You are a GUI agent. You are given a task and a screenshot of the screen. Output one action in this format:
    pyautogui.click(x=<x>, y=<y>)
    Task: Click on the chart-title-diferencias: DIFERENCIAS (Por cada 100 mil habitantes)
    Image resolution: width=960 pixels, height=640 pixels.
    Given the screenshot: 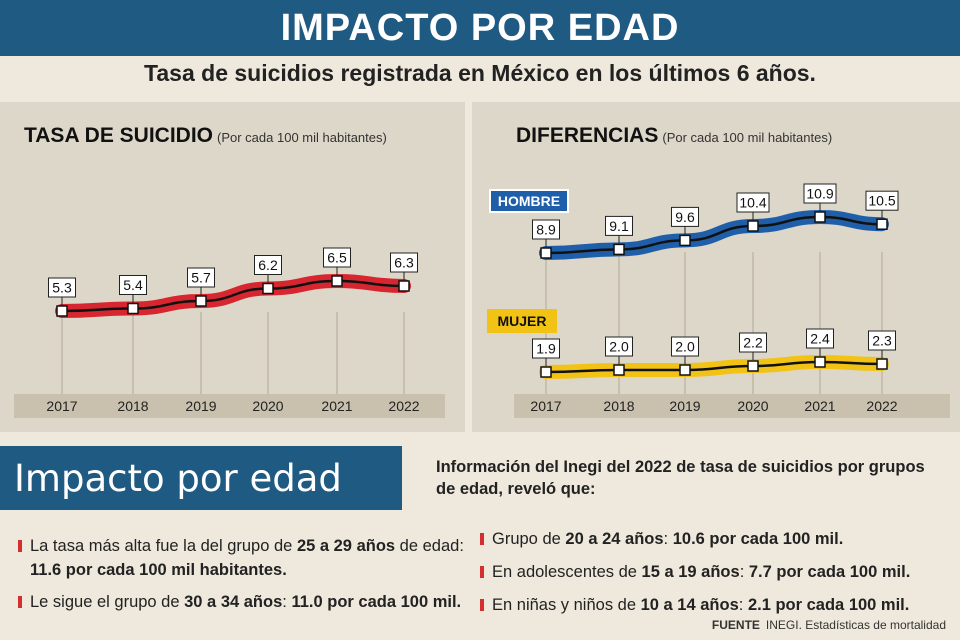 What is the action you would take?
    pyautogui.click(x=674, y=136)
    